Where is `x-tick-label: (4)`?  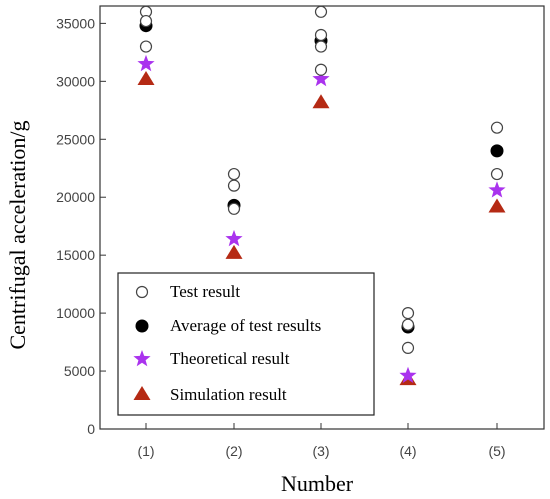 x-tick-label: (4) is located at coordinates (407, 451).